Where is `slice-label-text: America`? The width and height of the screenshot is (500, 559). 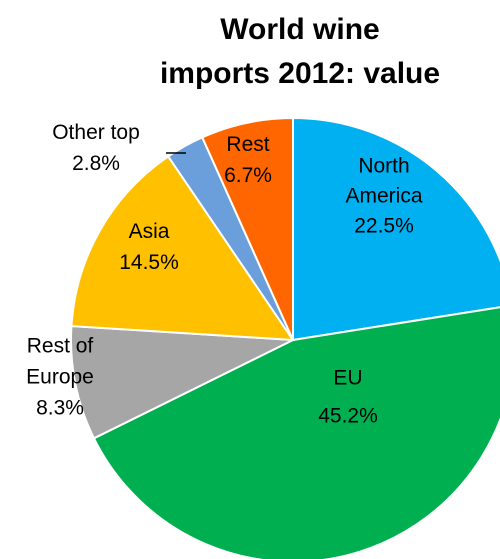 slice-label-text: America is located at coordinates (383, 196).